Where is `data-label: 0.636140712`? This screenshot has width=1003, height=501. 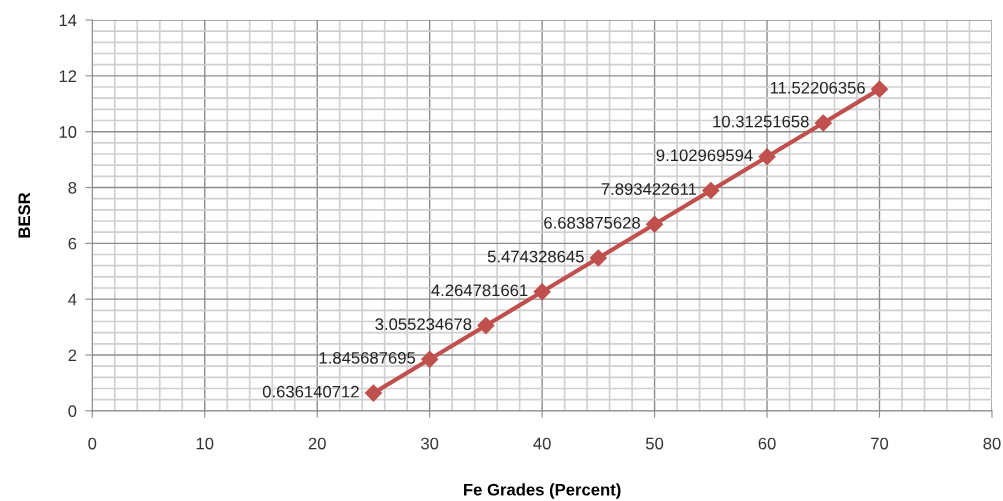 data-label: 0.636140712 is located at coordinates (310, 391).